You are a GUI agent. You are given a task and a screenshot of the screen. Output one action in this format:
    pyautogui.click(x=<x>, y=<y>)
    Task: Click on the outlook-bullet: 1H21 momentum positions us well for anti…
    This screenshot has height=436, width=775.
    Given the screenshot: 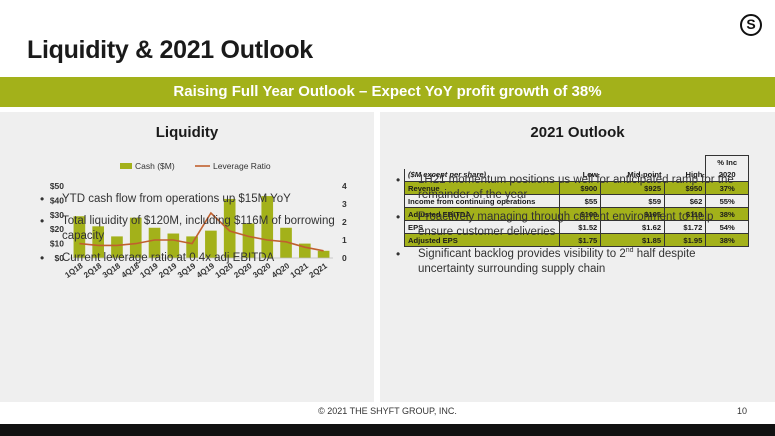 What is the action you would take?
    pyautogui.click(x=564, y=188)
    